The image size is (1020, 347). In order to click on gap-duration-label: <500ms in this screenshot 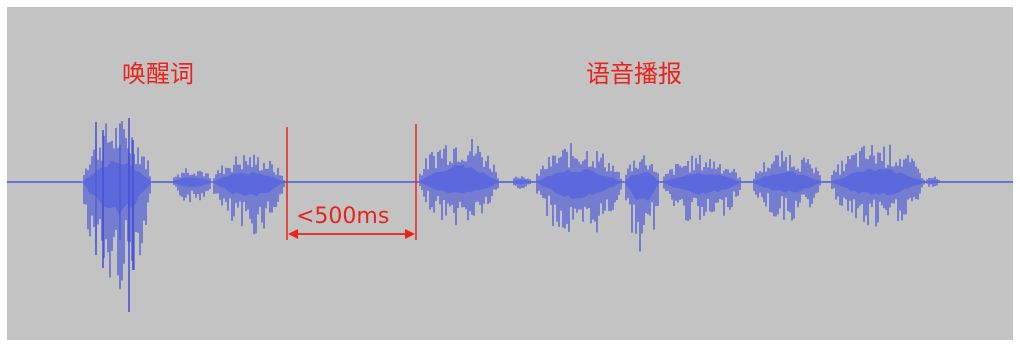, I will do `click(342, 216)`.